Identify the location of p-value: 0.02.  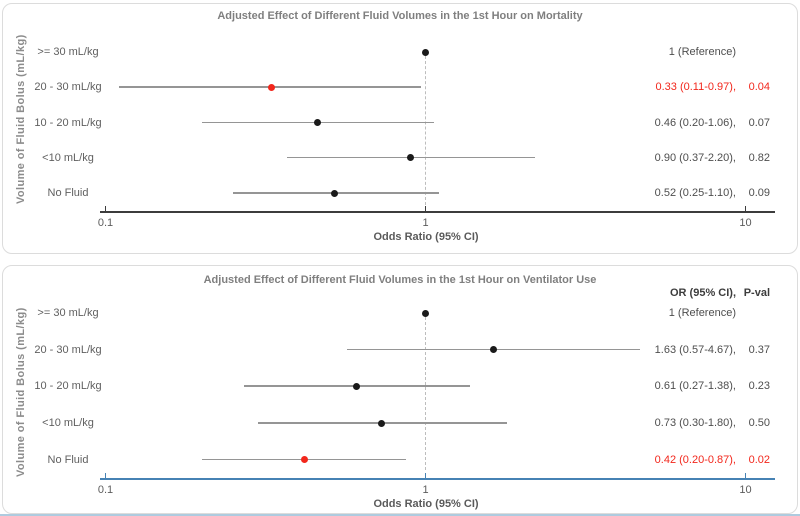
(759, 459).